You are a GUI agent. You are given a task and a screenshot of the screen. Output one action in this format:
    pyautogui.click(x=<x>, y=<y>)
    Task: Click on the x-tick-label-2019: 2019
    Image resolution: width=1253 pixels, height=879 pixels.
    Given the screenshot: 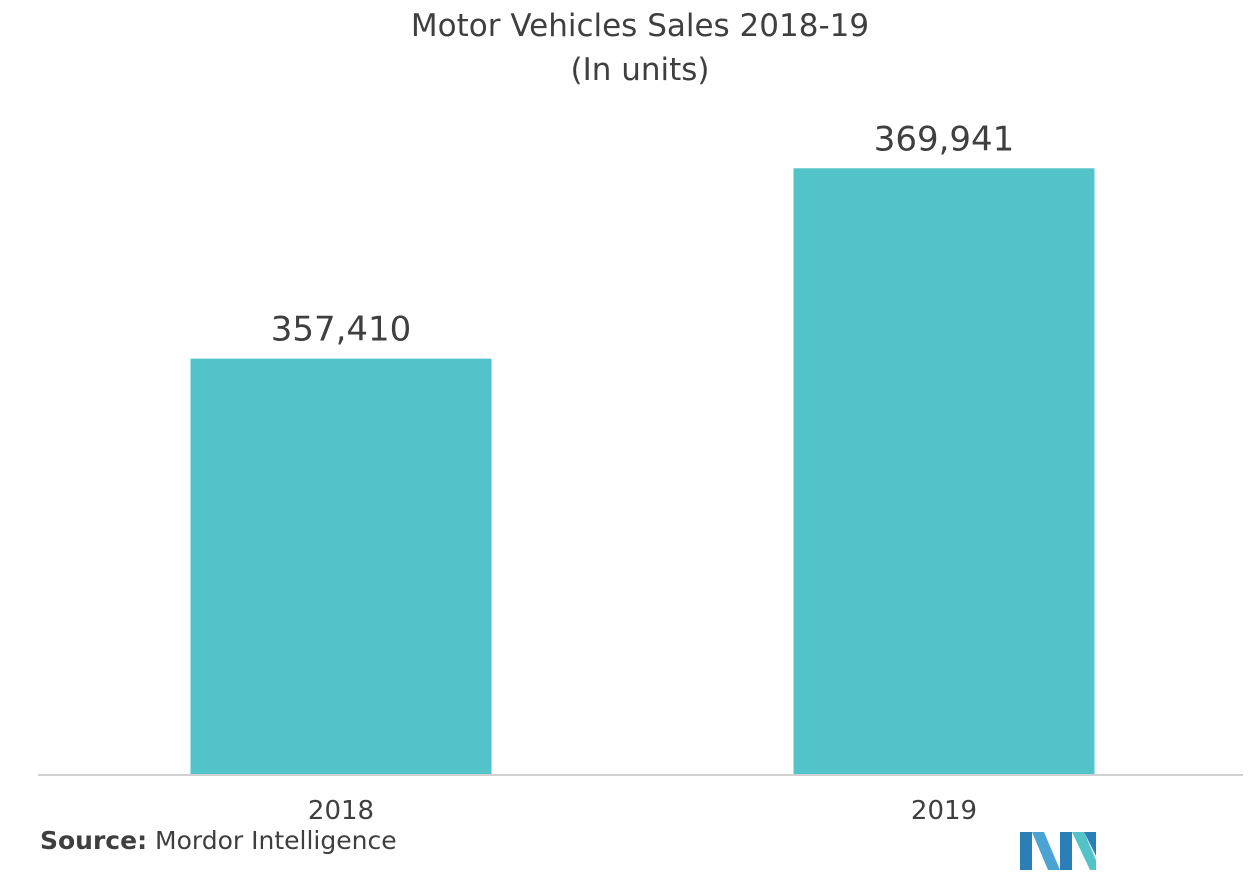 What is the action you would take?
    pyautogui.click(x=944, y=811)
    